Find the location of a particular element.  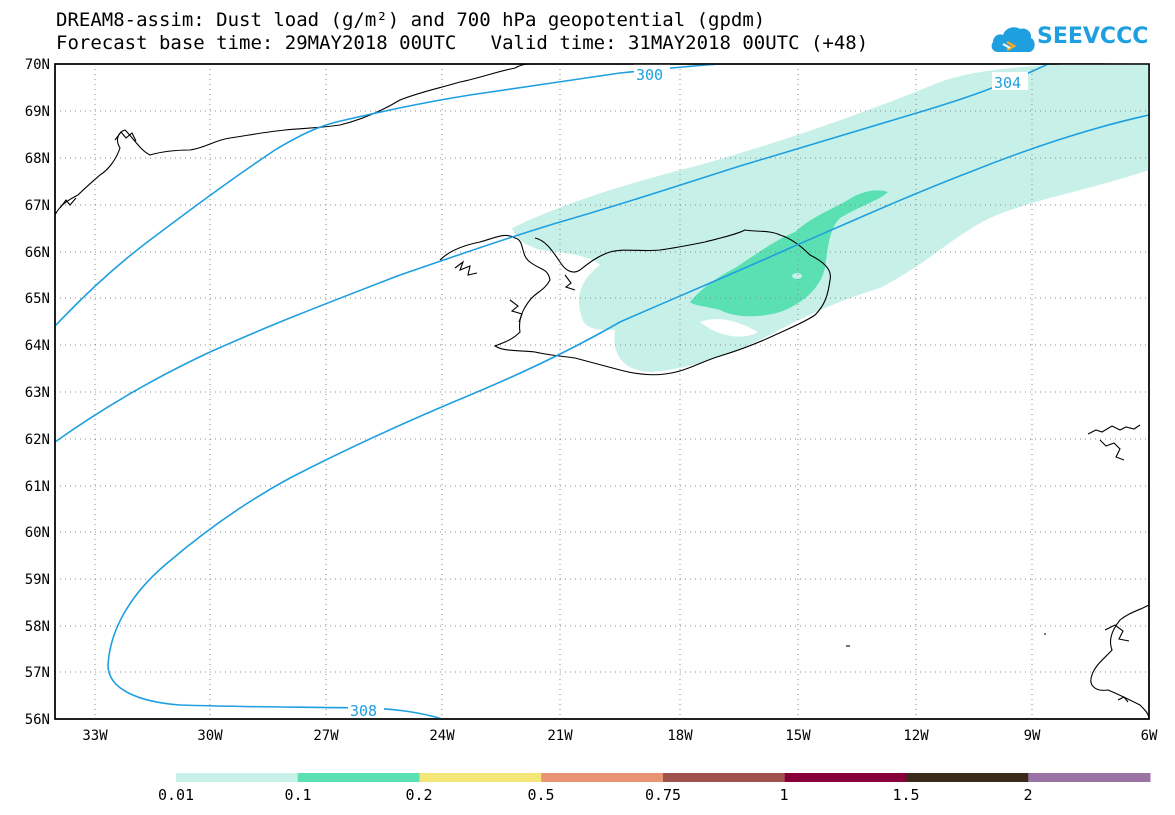

lon-label: 27W is located at coordinates (326, 736).